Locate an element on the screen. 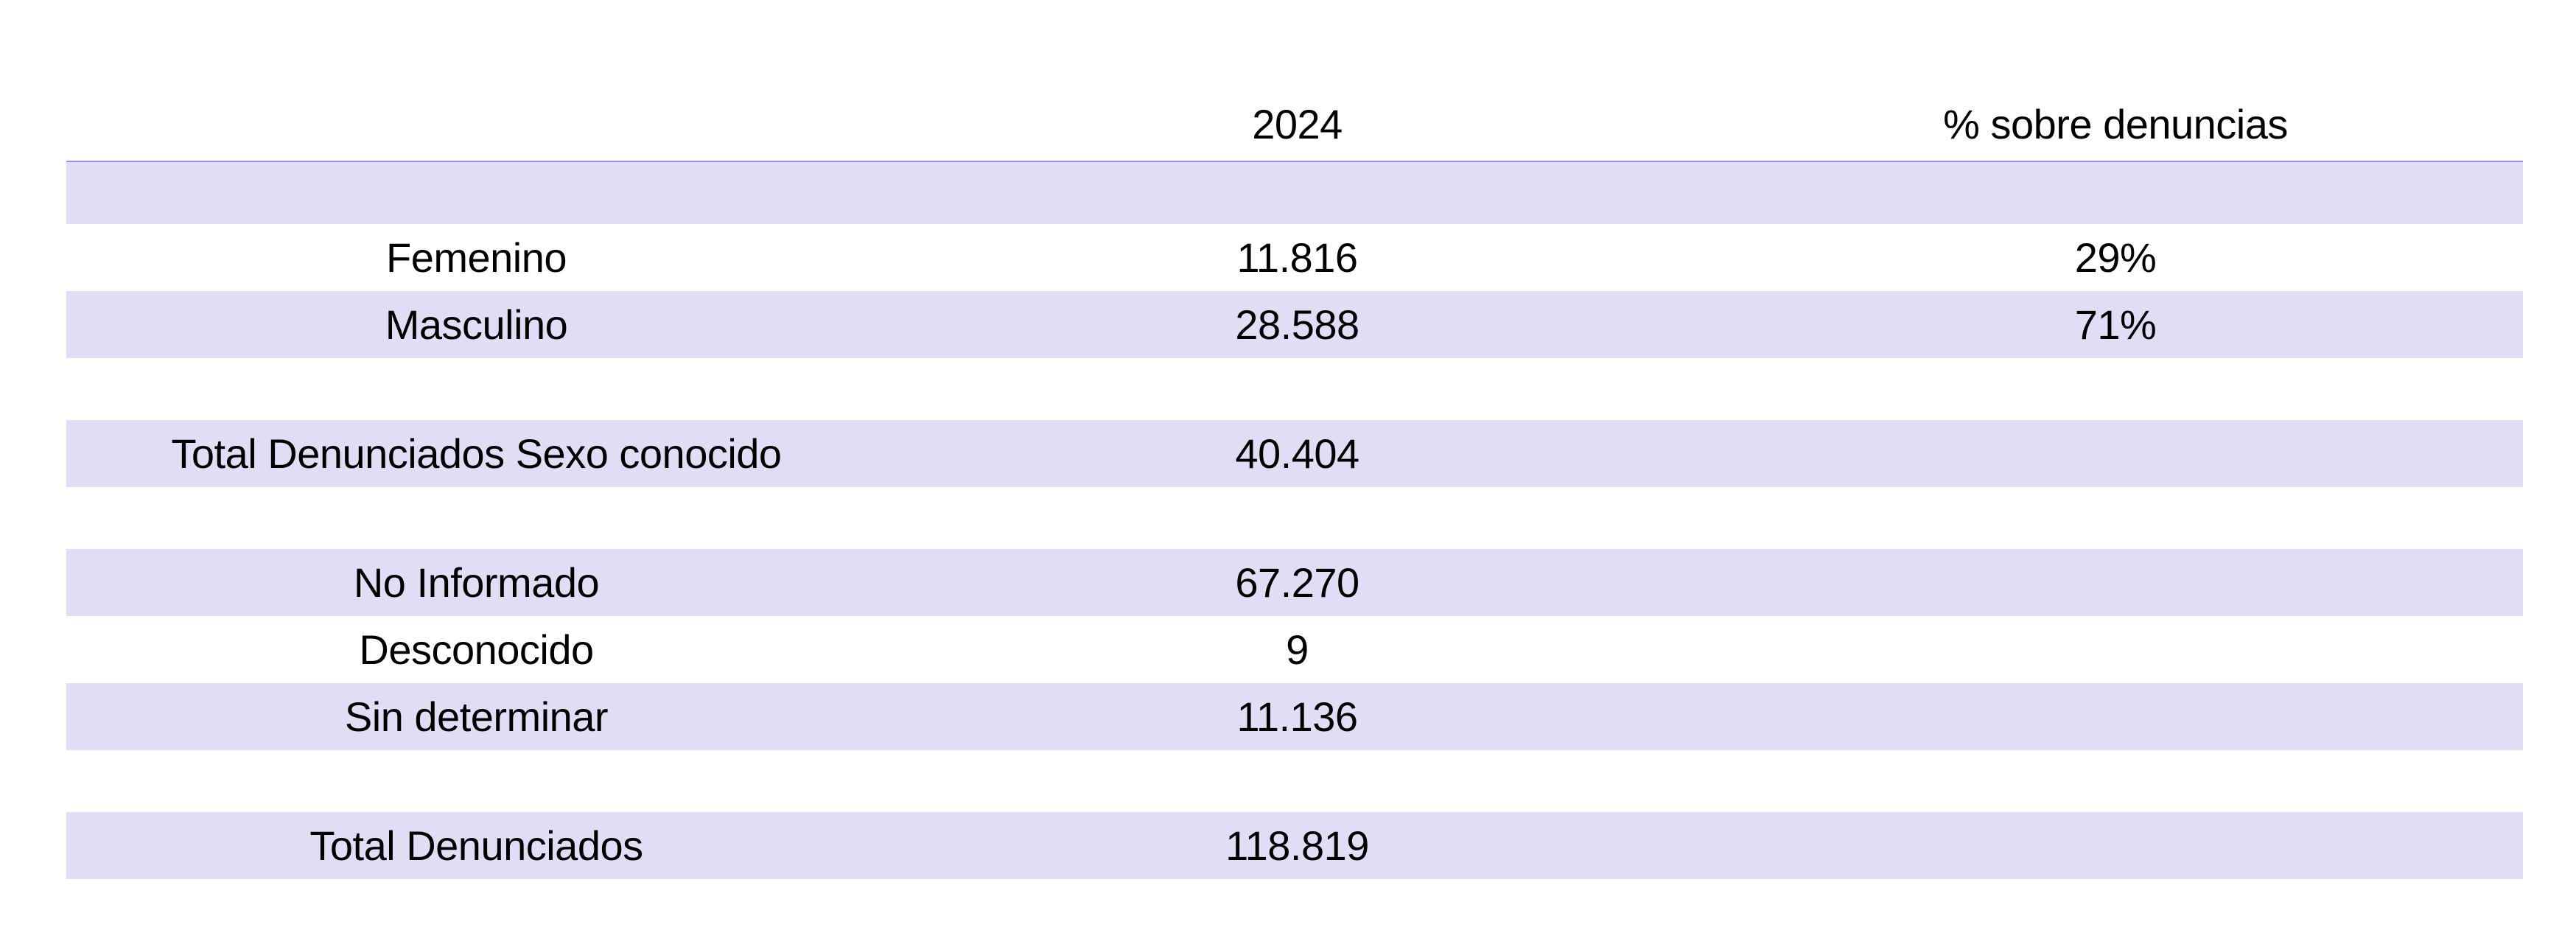 Image resolution: width=2576 pixels, height=930 pixels. row-value: 11.816 is located at coordinates (1297, 257).